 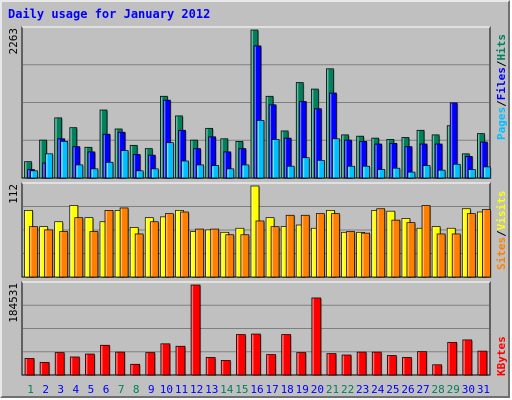 I want to click on legend-item: Files, so click(x=501, y=83).